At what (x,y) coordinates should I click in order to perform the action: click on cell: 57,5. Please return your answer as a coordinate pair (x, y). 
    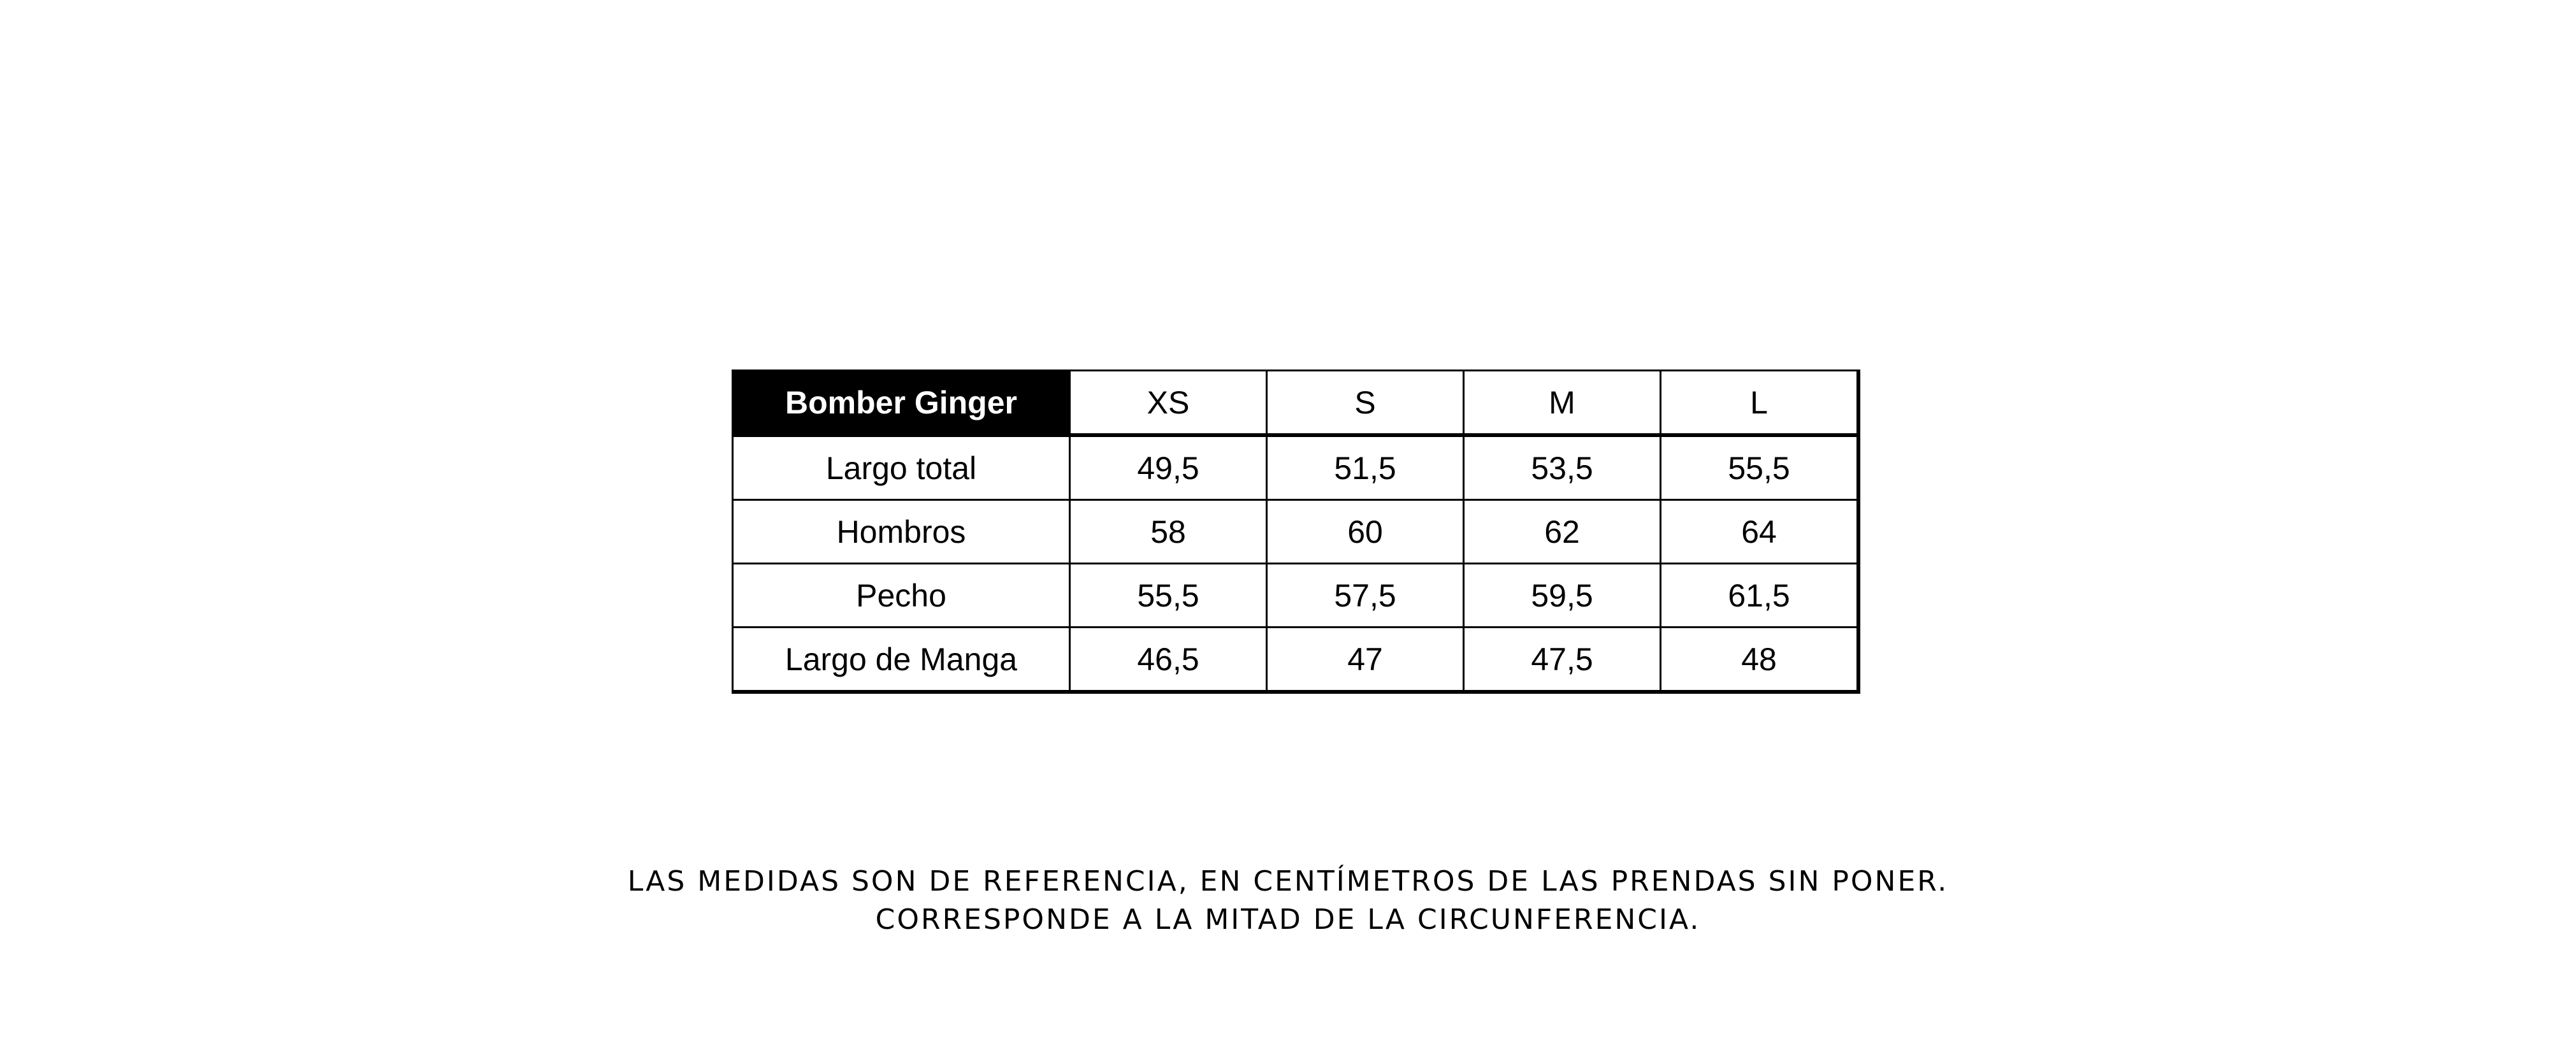
    Looking at the image, I should click on (1365, 596).